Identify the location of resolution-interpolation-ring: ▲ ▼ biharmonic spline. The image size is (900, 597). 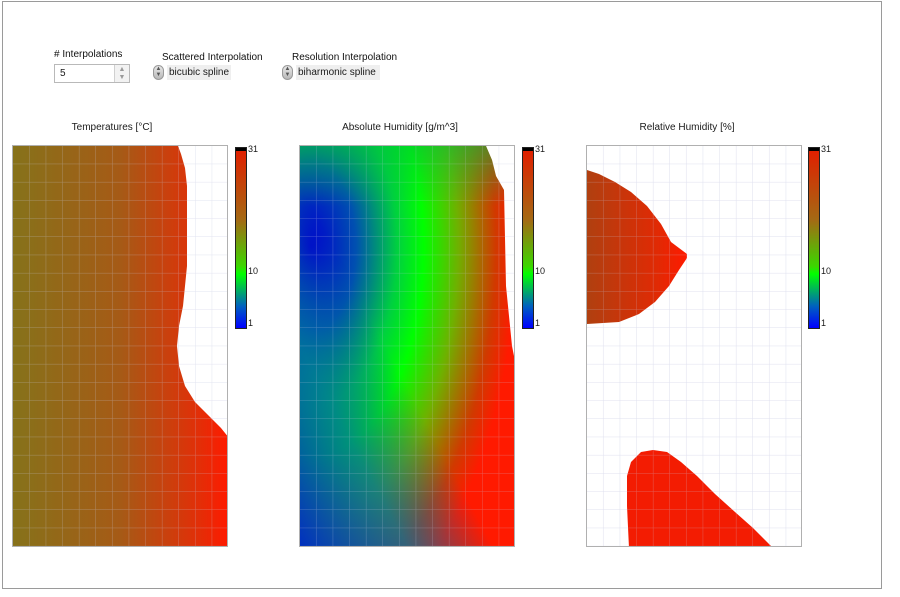
(331, 72).